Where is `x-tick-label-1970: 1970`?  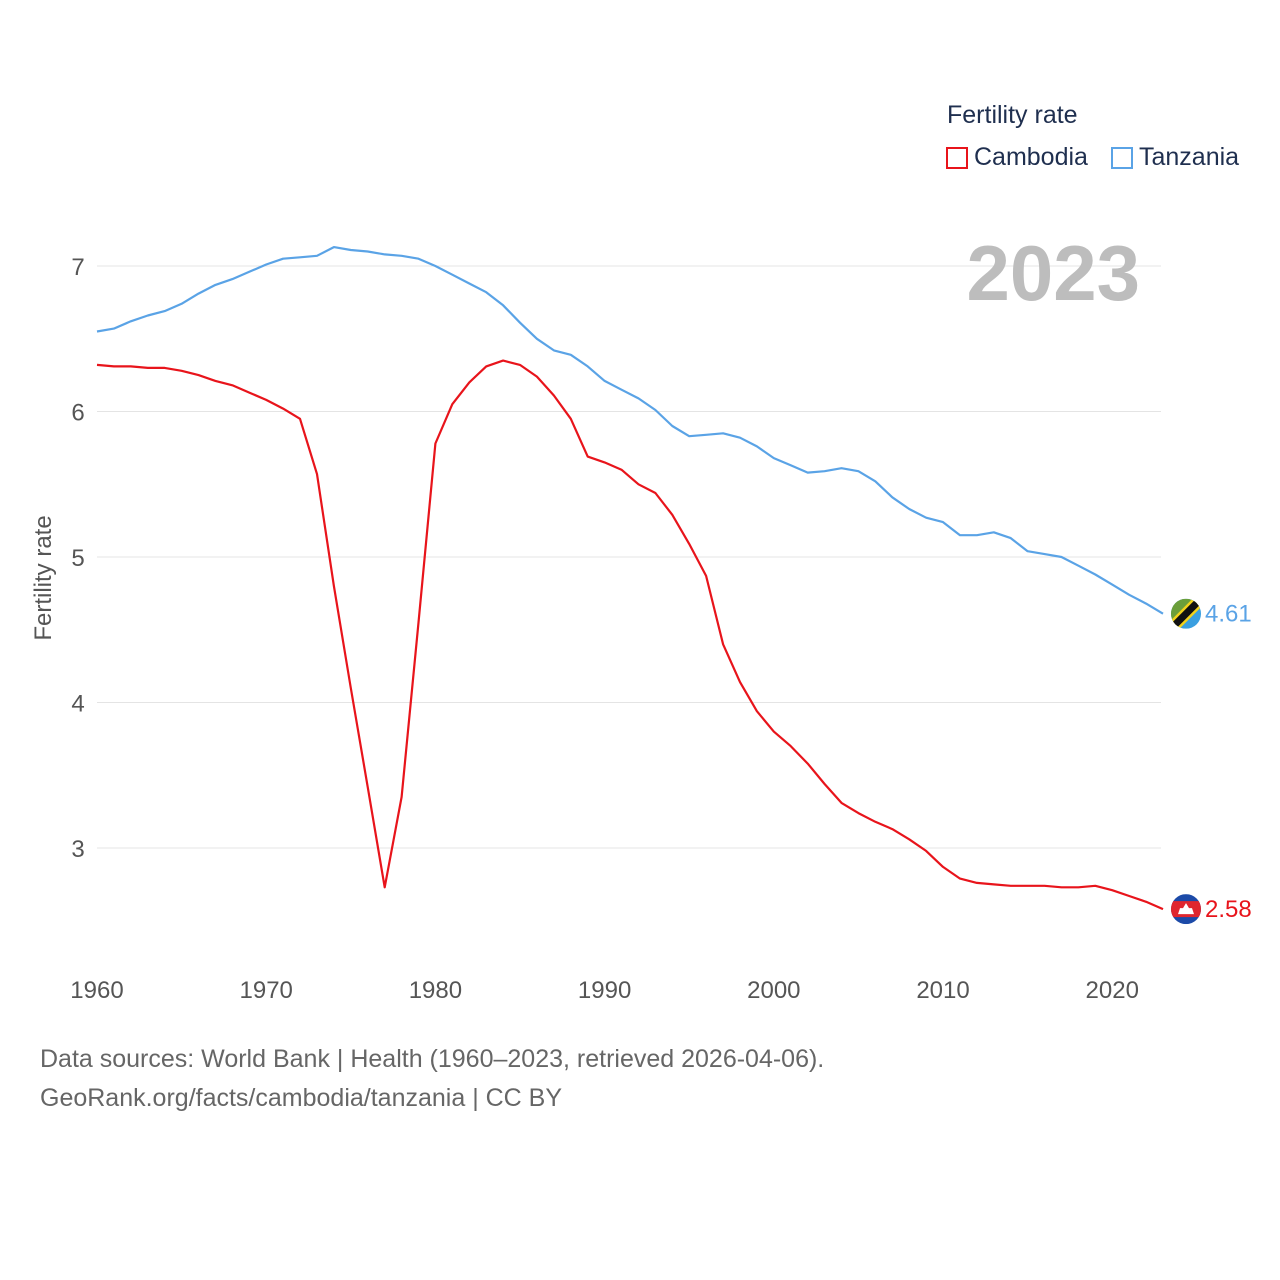
x-tick-label-1970: 1970 is located at coordinates (266, 990).